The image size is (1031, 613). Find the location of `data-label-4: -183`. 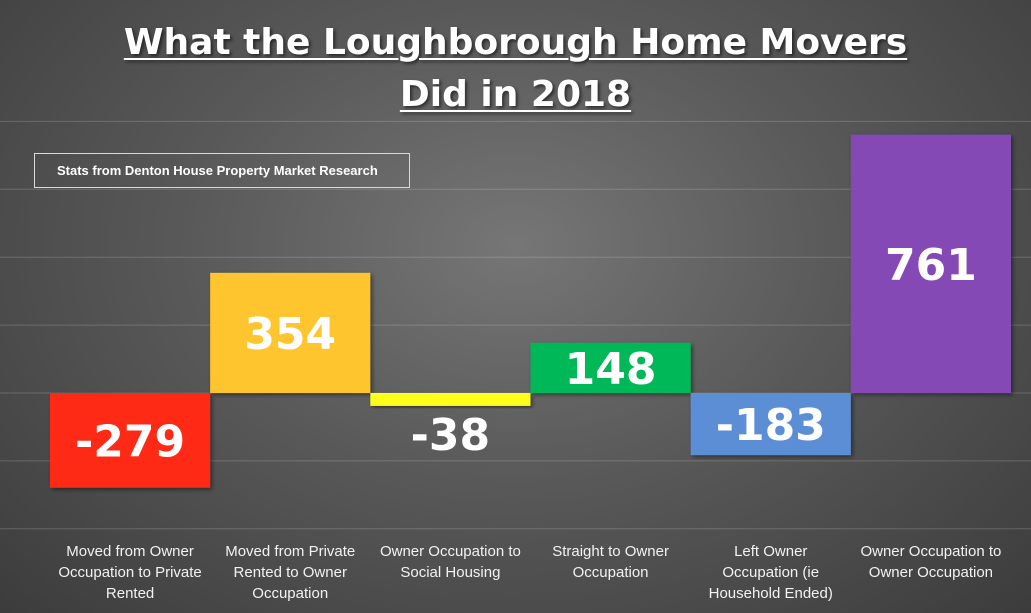

data-label-4: -183 is located at coordinates (771, 425).